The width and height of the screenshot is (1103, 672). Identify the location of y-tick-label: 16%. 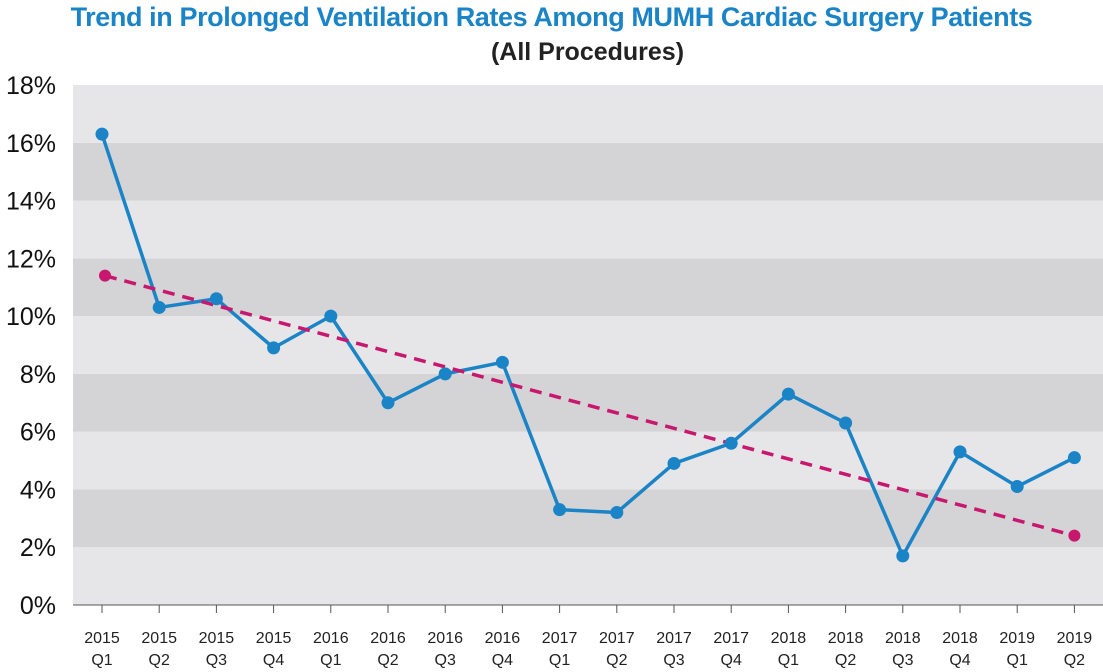
(31, 144).